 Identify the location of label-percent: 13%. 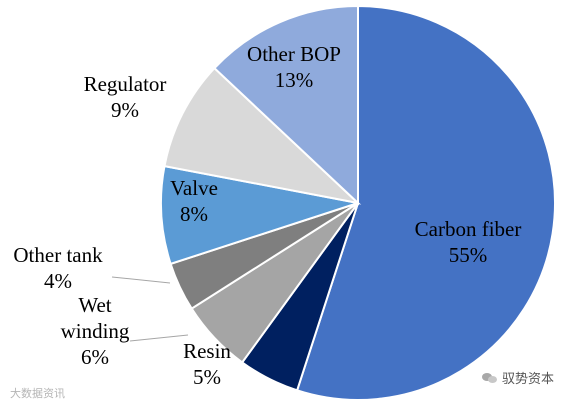
(294, 80).